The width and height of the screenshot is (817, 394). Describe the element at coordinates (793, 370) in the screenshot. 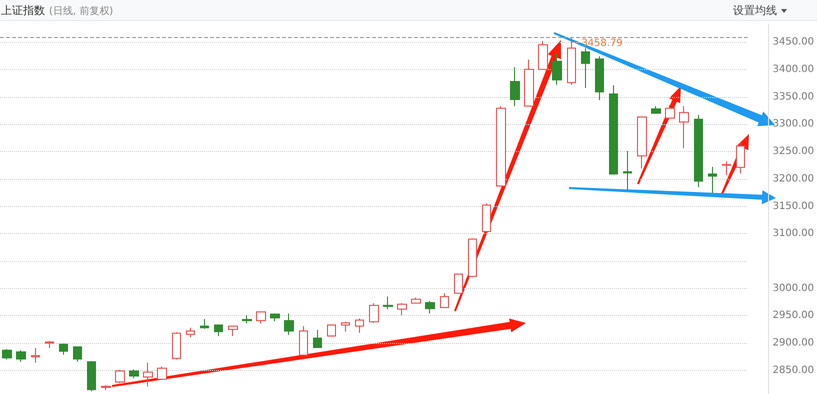

I see `y-tick-label: 2850.00` at that location.